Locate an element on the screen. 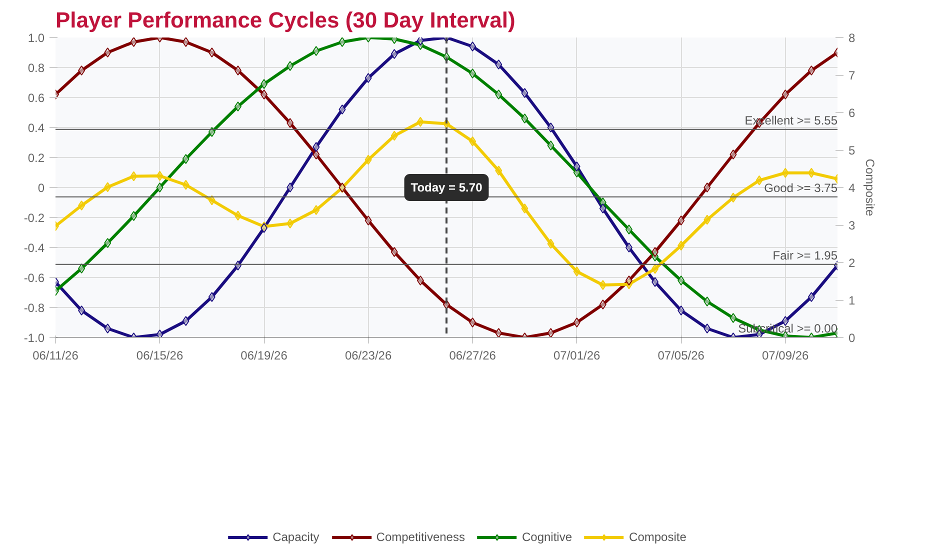 The height and width of the screenshot is (550, 950). y-tick-label: 0 is located at coordinates (41, 188).